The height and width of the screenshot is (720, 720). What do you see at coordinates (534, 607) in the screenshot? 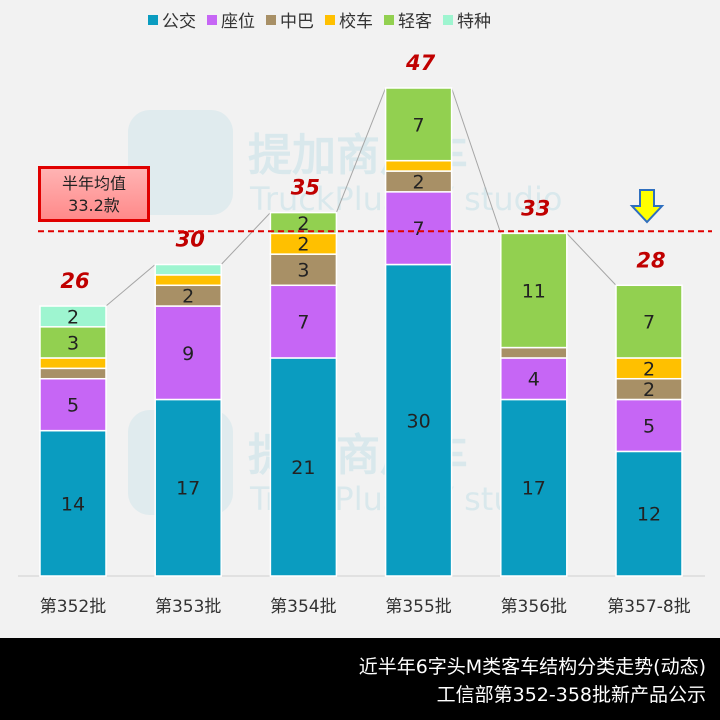
I see `category-label: 第356批` at bounding box center [534, 607].